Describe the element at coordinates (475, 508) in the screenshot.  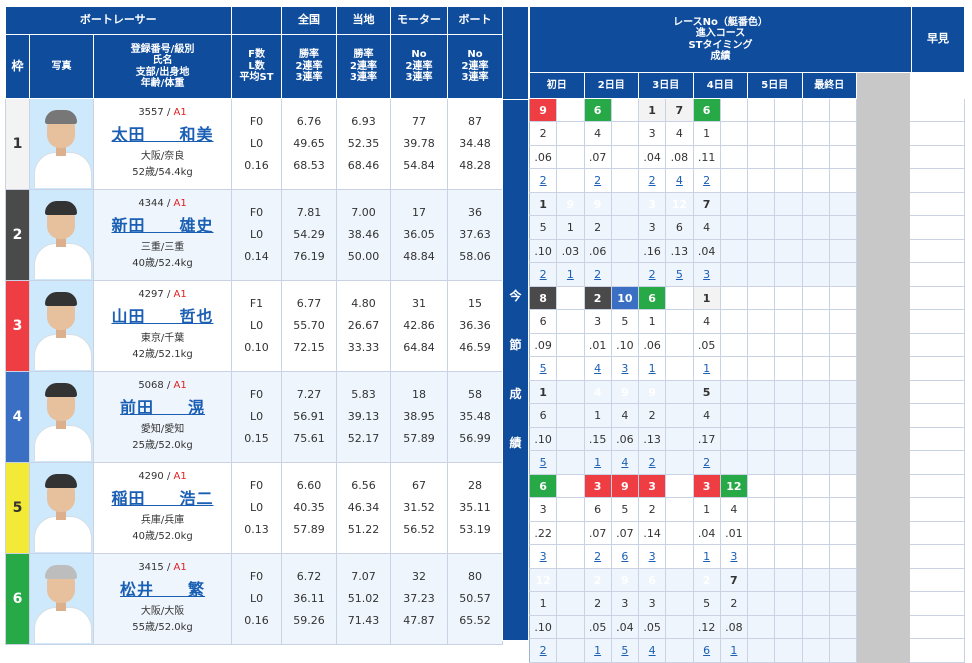
I see `boat-rates: 28 35.11 53.19` at that location.